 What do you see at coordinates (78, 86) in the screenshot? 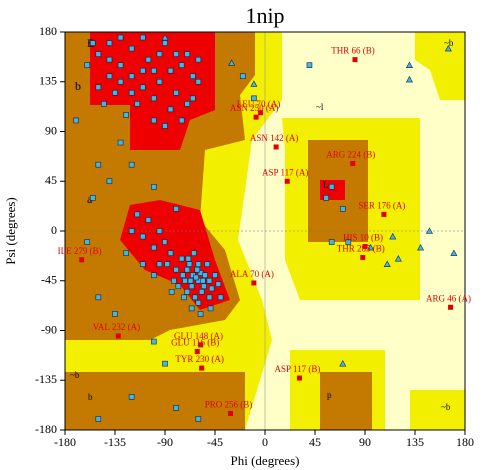
I see `region-label: b` at bounding box center [78, 86].